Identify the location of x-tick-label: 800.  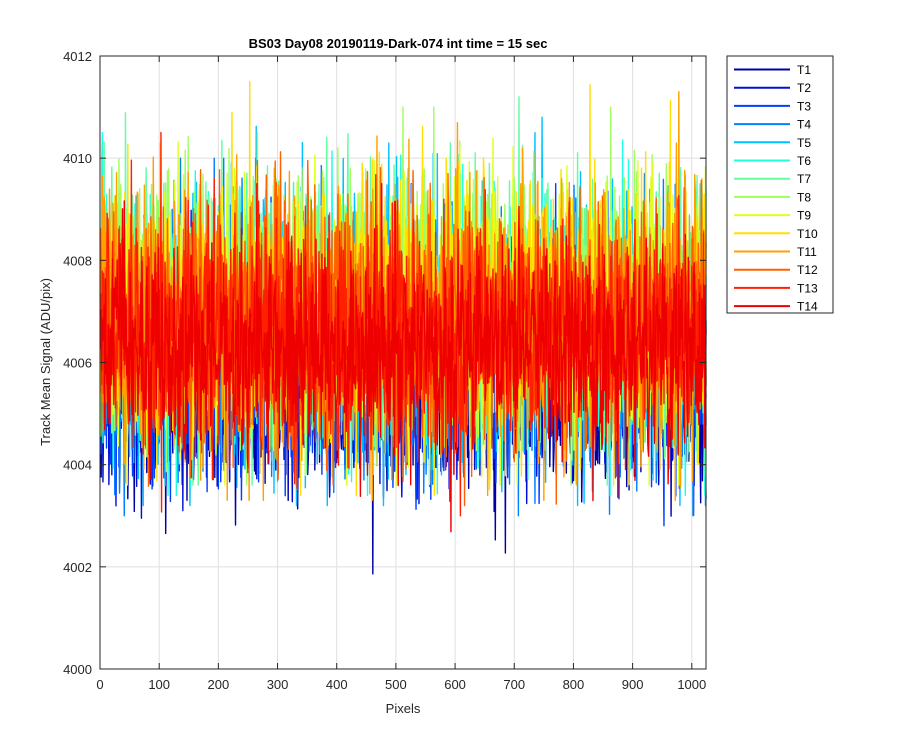
(574, 684).